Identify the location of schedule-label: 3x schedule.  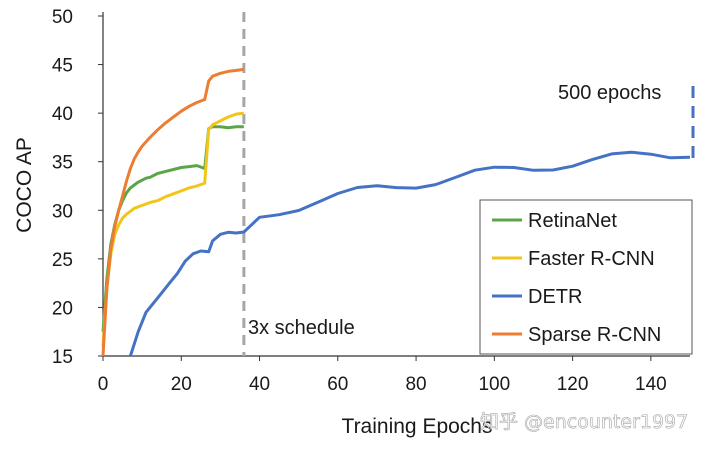
(301, 328).